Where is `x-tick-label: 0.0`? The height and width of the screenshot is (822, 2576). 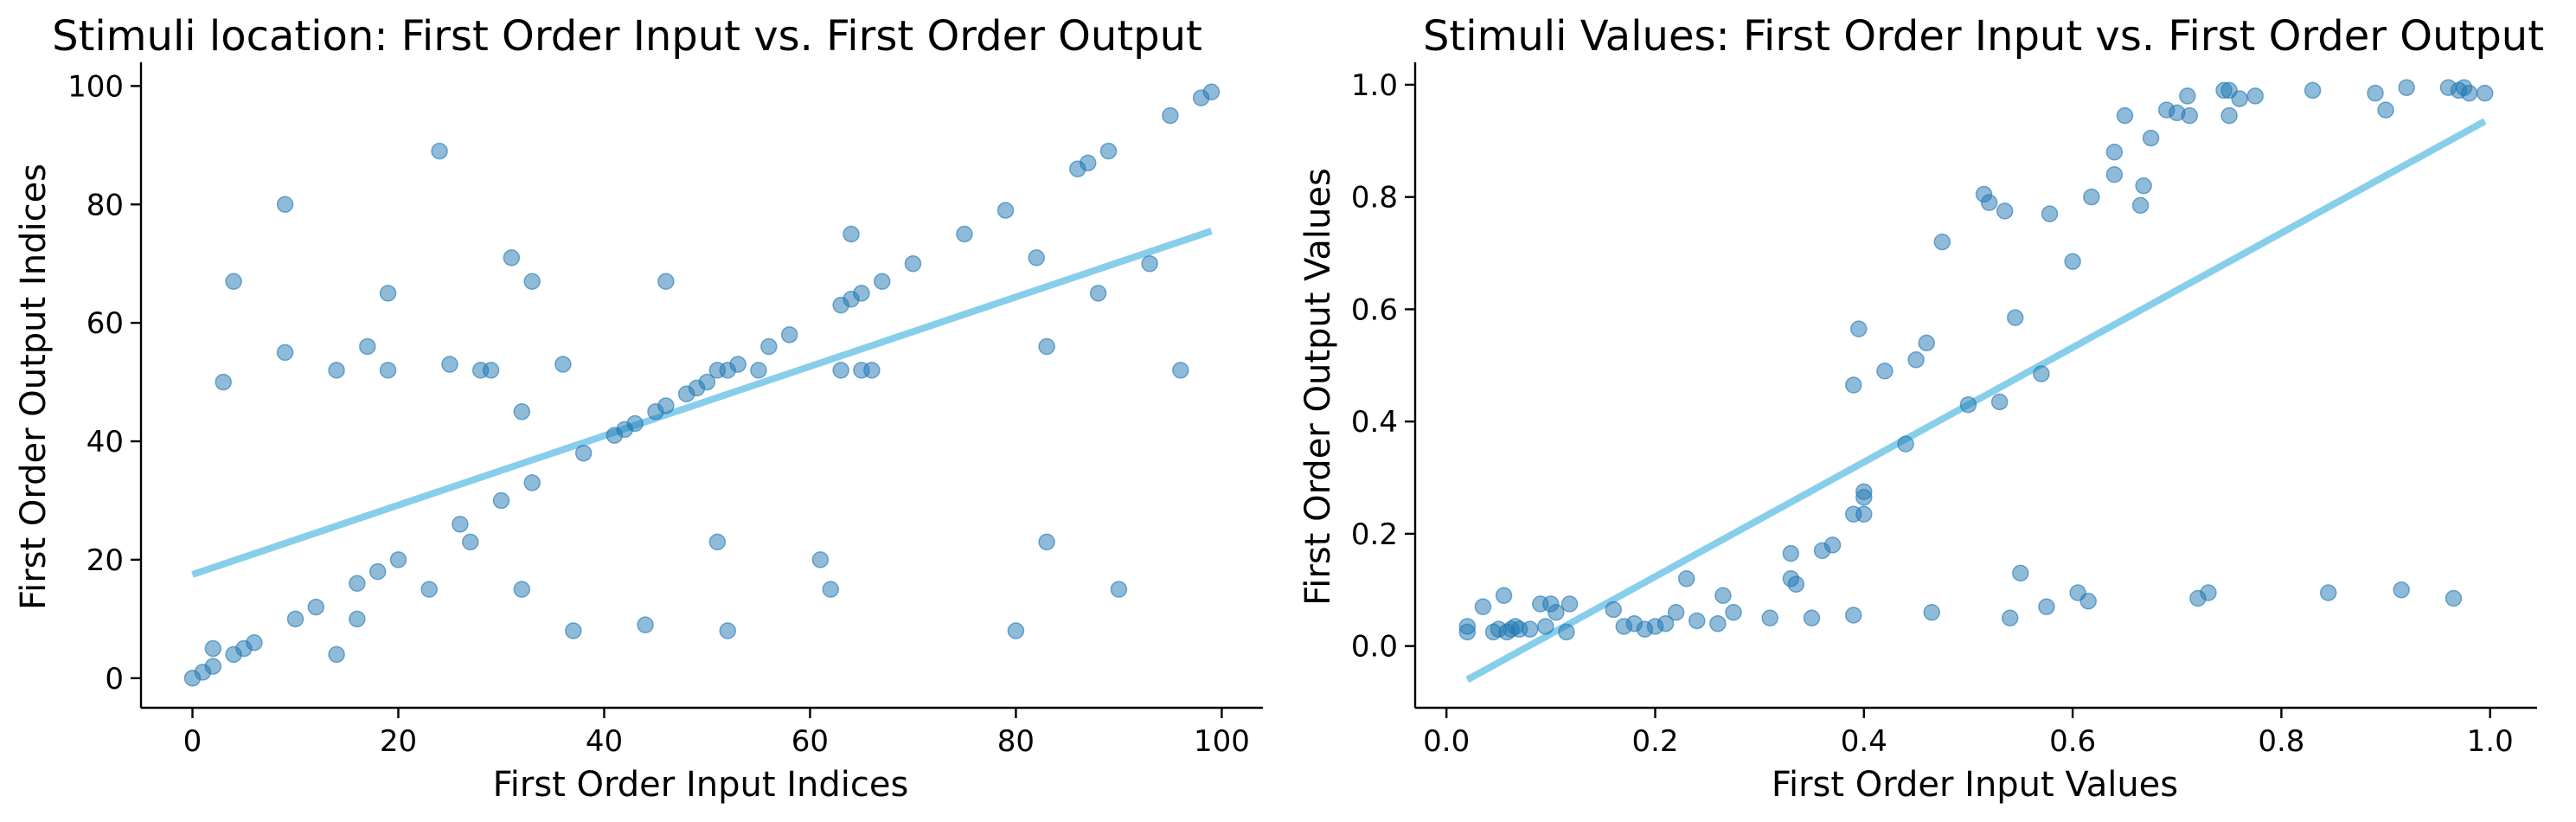 x-tick-label: 0.0 is located at coordinates (1446, 742).